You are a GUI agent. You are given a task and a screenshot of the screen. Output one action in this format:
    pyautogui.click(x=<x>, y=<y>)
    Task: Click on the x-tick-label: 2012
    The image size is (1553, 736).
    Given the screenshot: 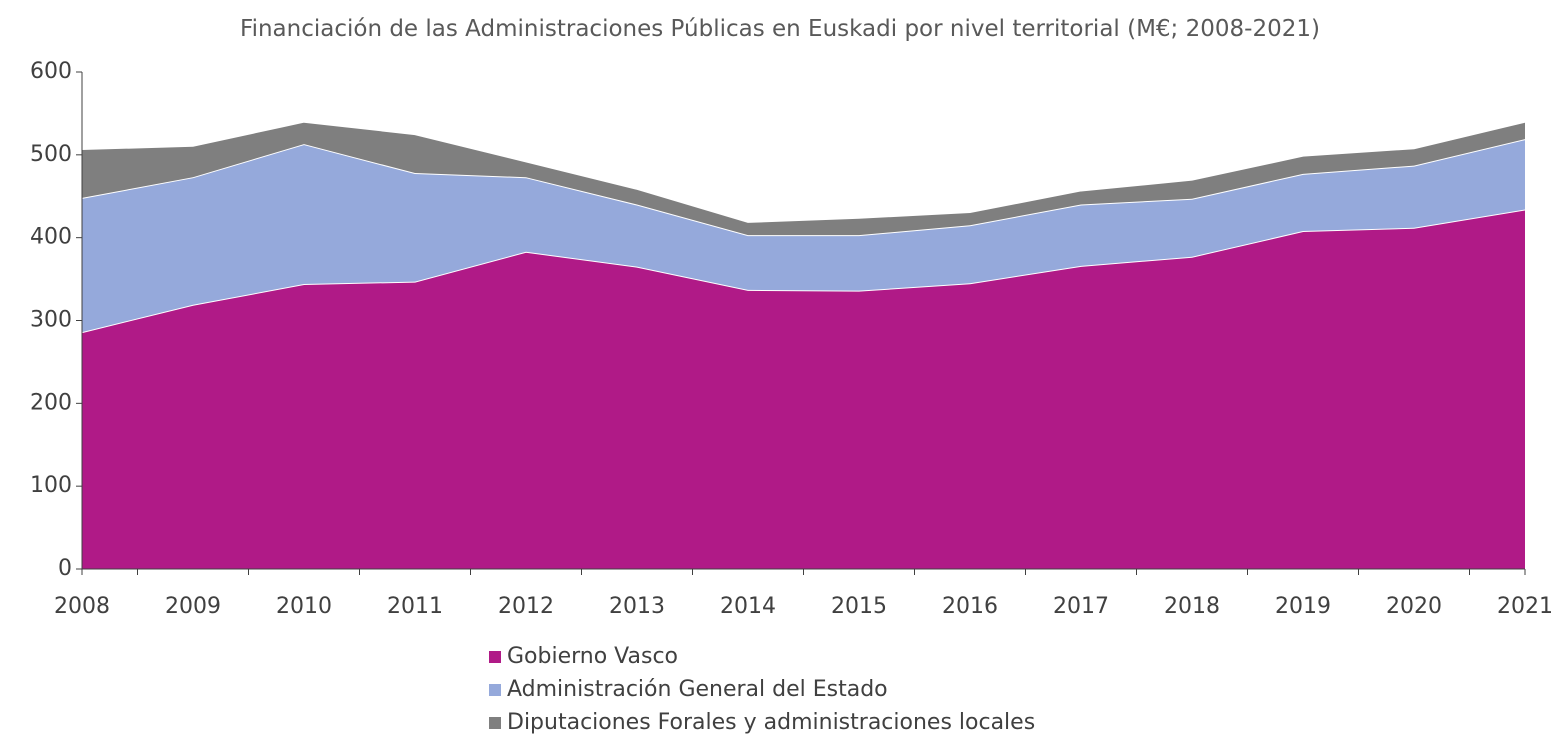 What is the action you would take?
    pyautogui.click(x=526, y=606)
    